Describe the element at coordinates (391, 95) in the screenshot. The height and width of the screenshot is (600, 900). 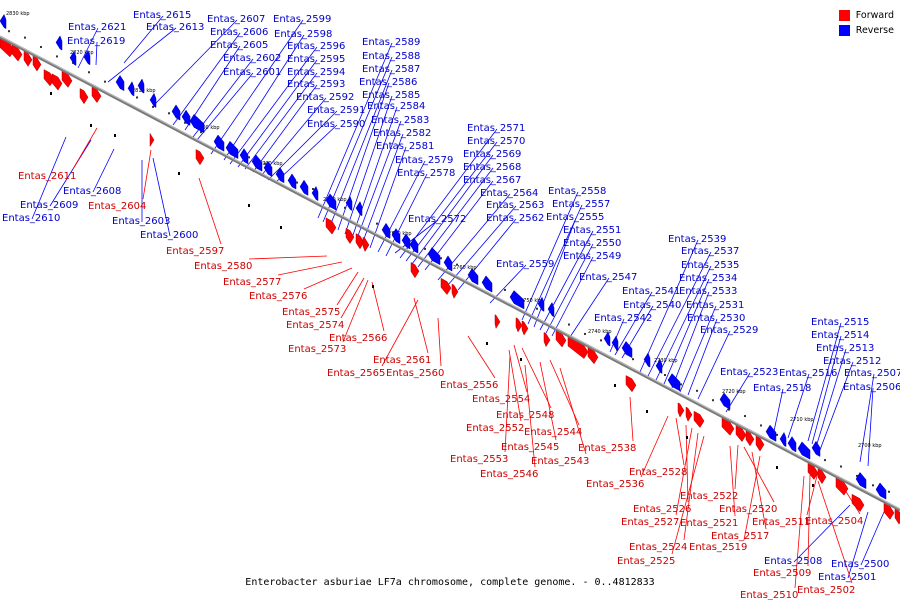
I see `gene-label-reverse: Entas_2585` at that location.